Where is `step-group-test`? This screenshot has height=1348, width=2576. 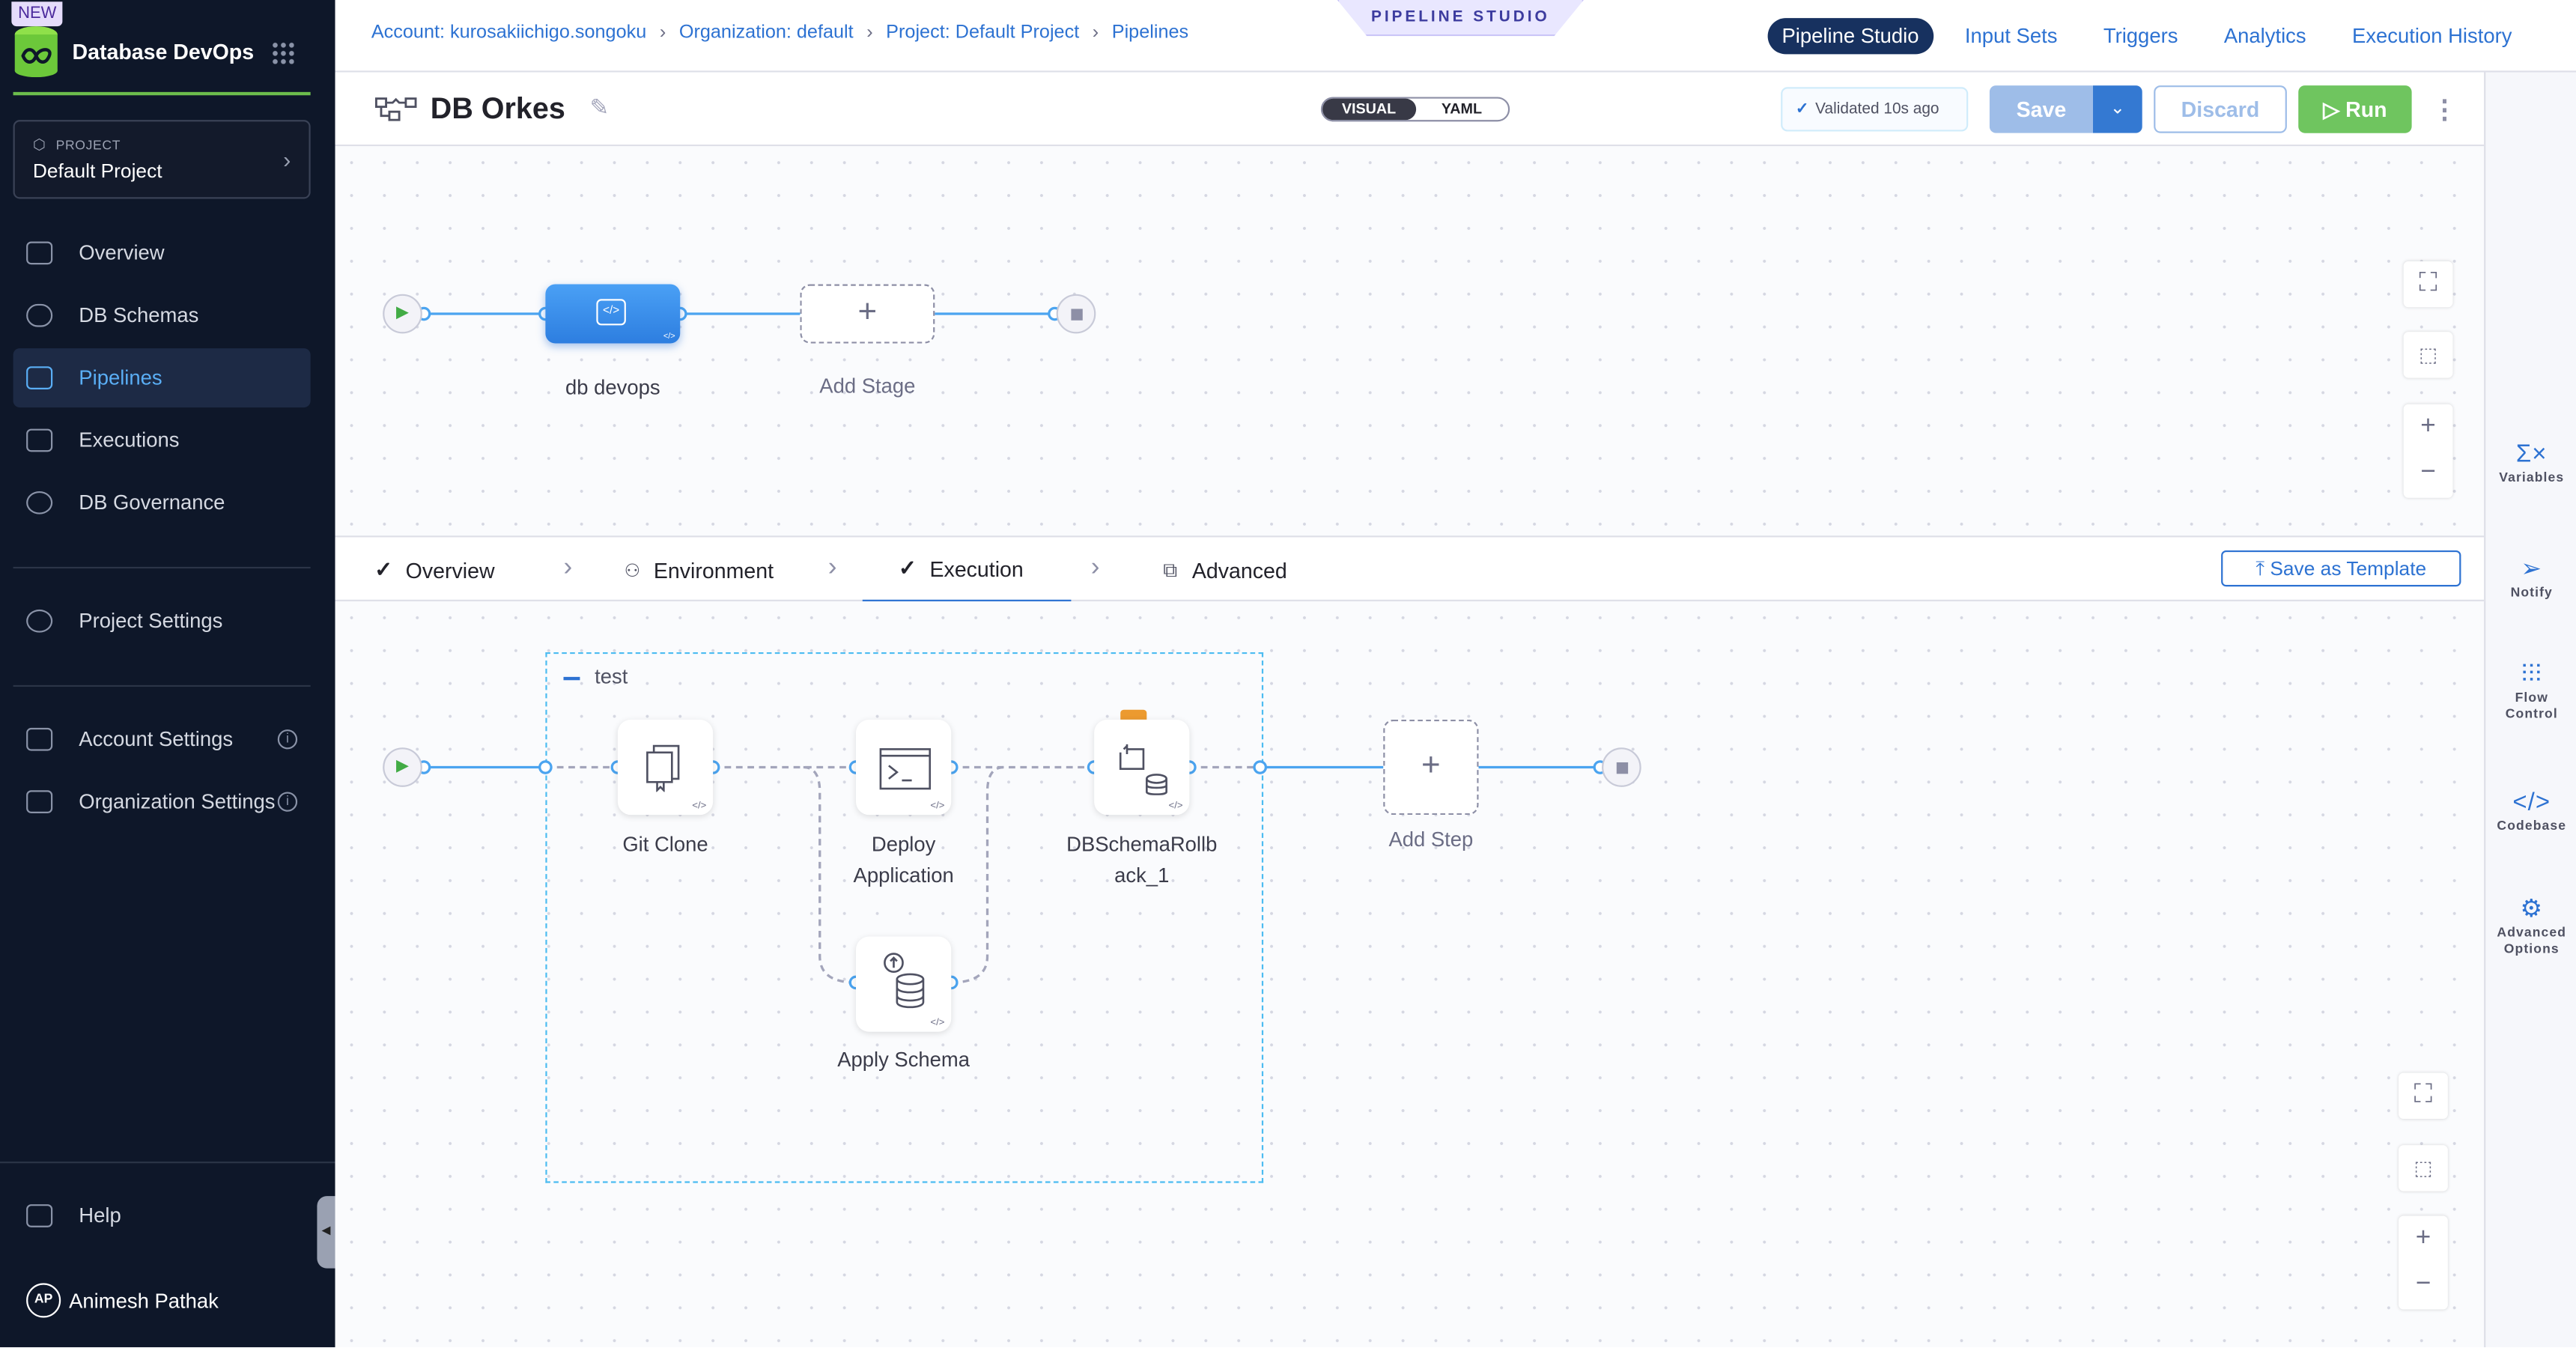 step-group-test is located at coordinates (904, 917).